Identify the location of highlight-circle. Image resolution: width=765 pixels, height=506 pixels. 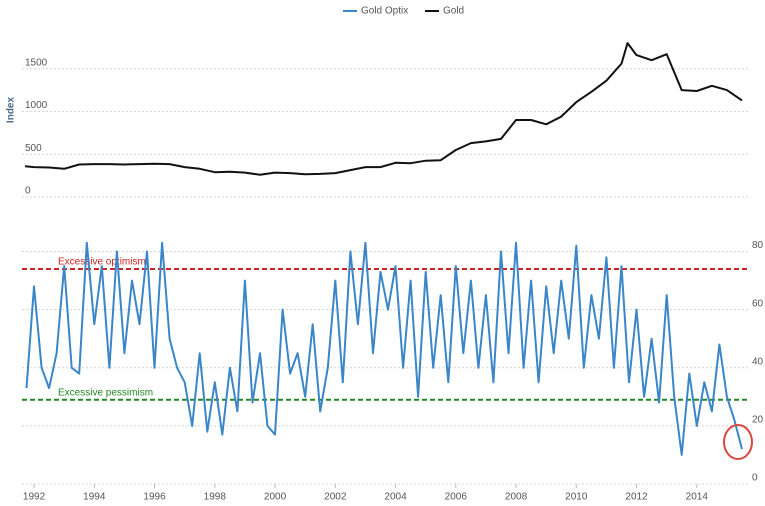
(738, 442).